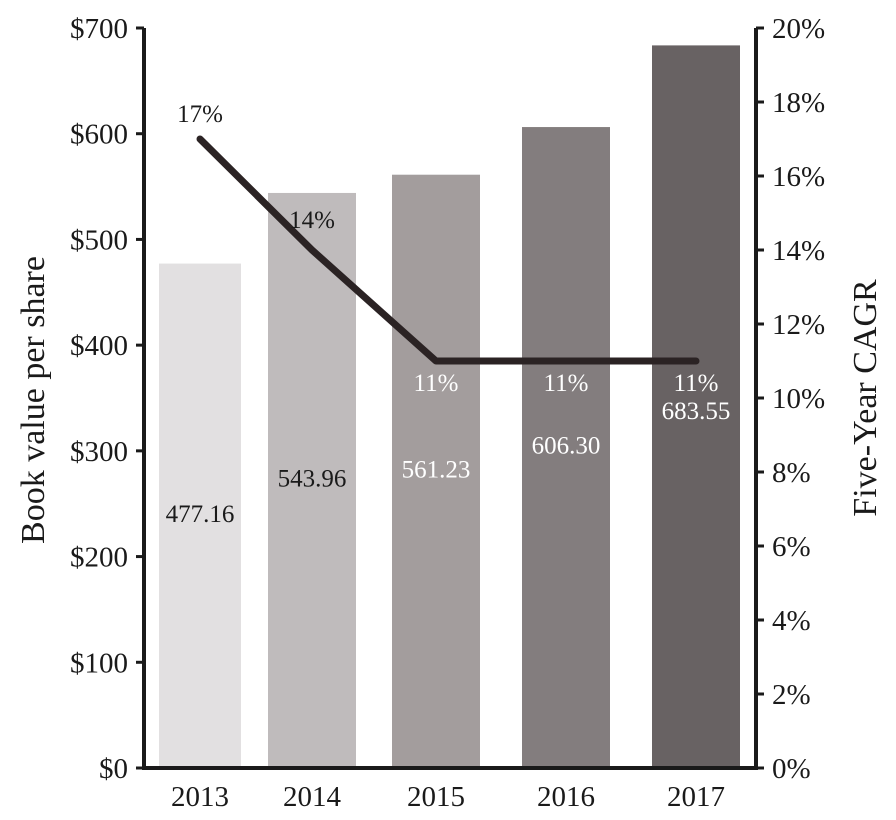 The height and width of the screenshot is (820, 896). Describe the element at coordinates (791, 473) in the screenshot. I see `right-tick-label: 8%` at that location.